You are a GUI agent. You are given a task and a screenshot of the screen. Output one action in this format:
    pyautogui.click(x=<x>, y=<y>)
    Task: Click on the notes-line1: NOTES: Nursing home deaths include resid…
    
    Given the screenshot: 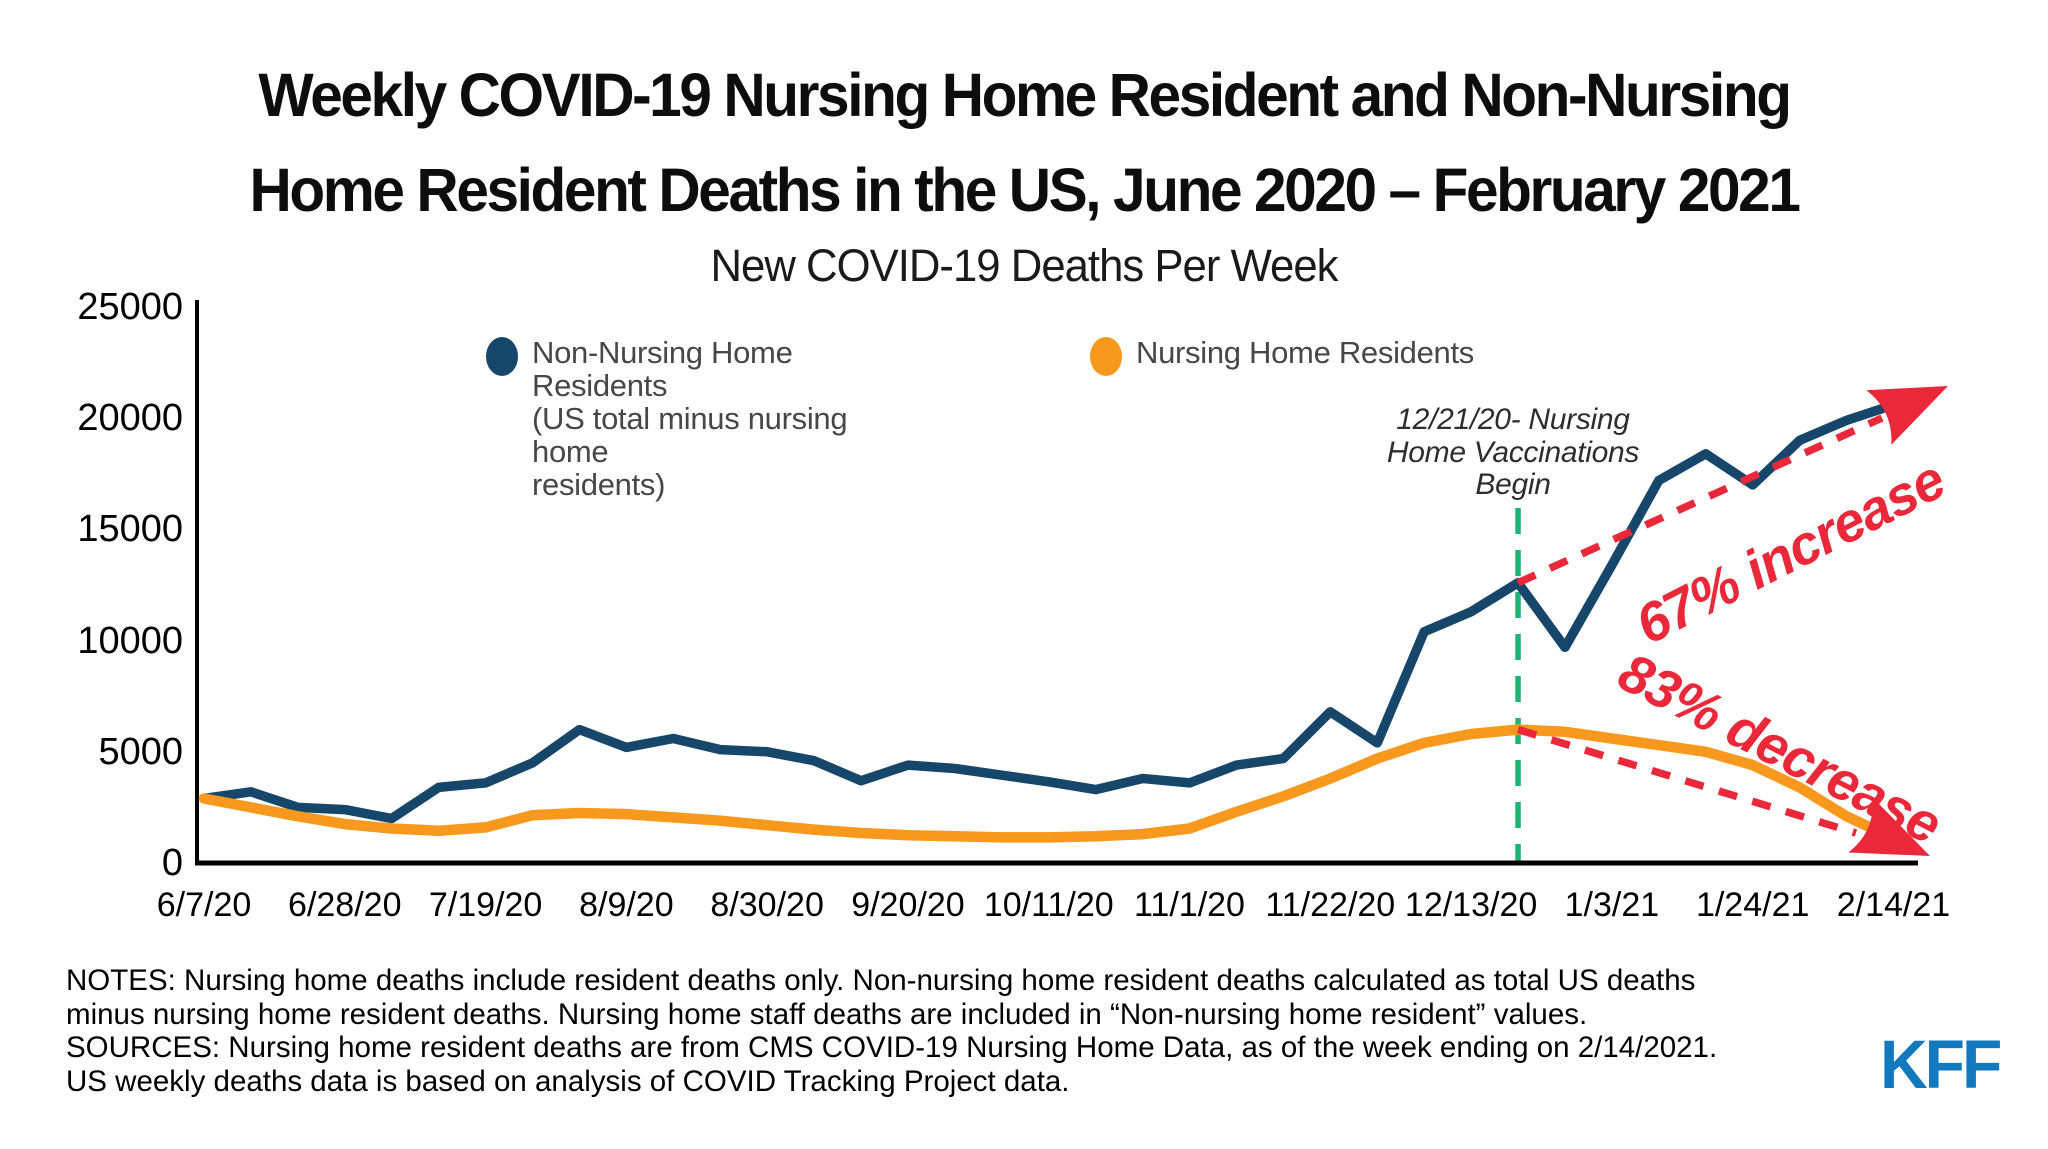 What is the action you would take?
    pyautogui.click(x=881, y=980)
    